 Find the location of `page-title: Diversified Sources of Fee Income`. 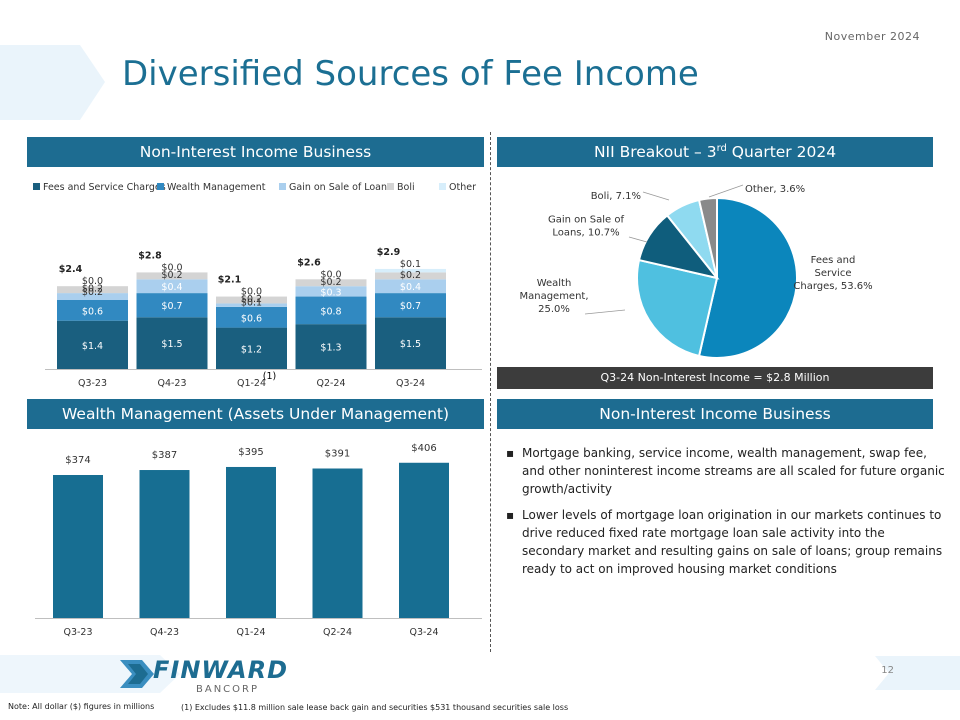

page-title: Diversified Sources of Fee Income is located at coordinates (410, 74).